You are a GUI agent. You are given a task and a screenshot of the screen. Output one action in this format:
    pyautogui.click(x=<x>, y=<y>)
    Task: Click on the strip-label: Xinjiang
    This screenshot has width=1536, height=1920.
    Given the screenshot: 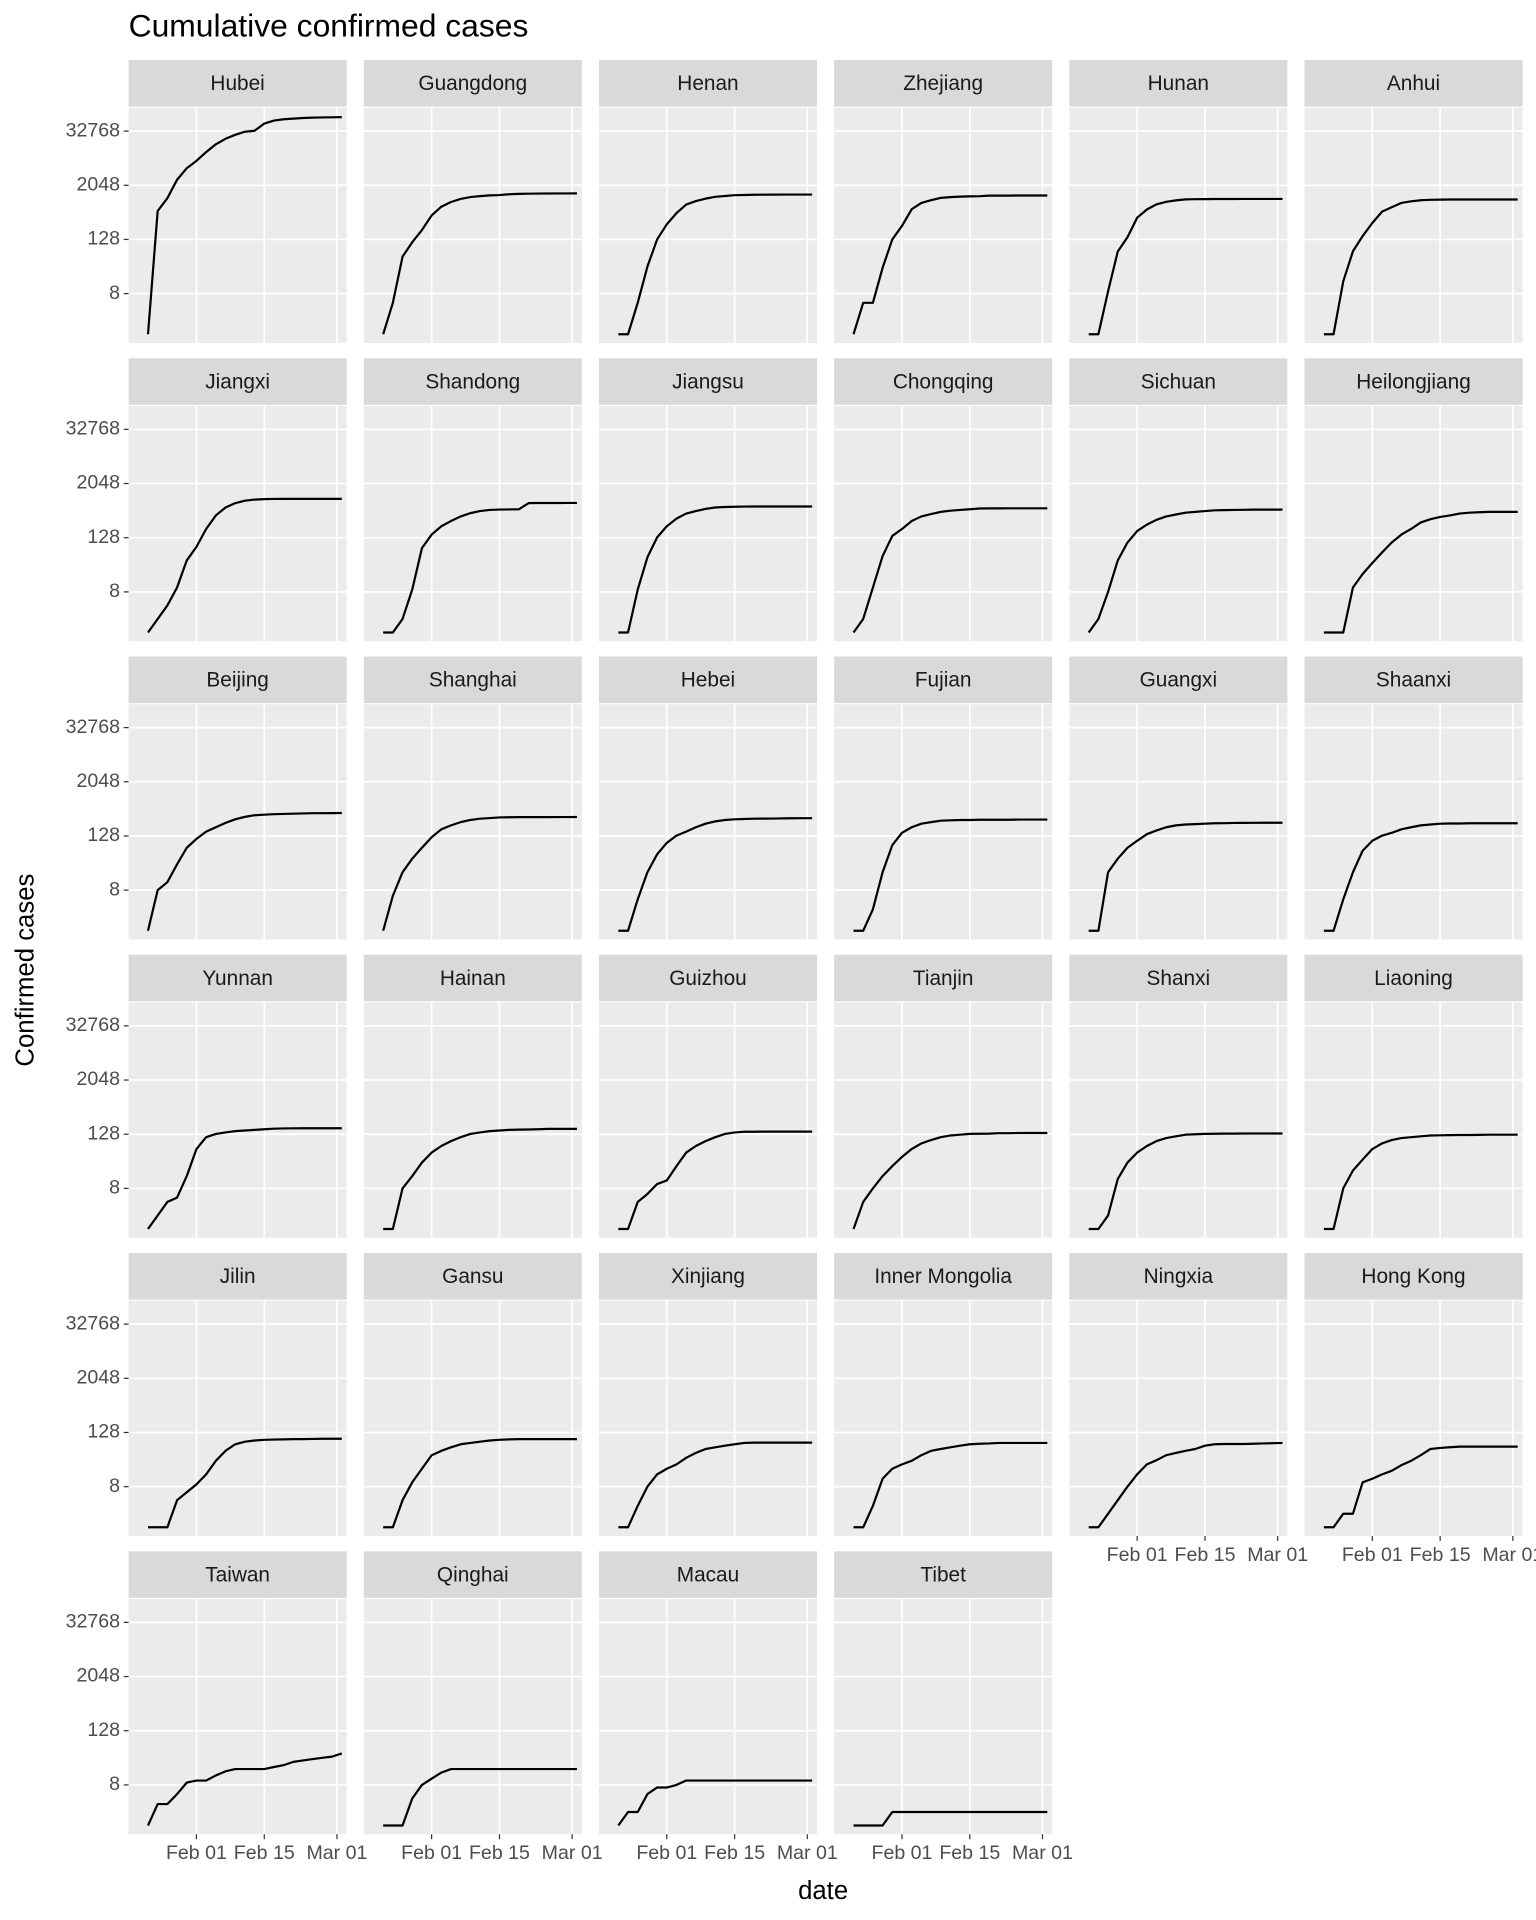 What is the action you would take?
    pyautogui.click(x=708, y=1276)
    